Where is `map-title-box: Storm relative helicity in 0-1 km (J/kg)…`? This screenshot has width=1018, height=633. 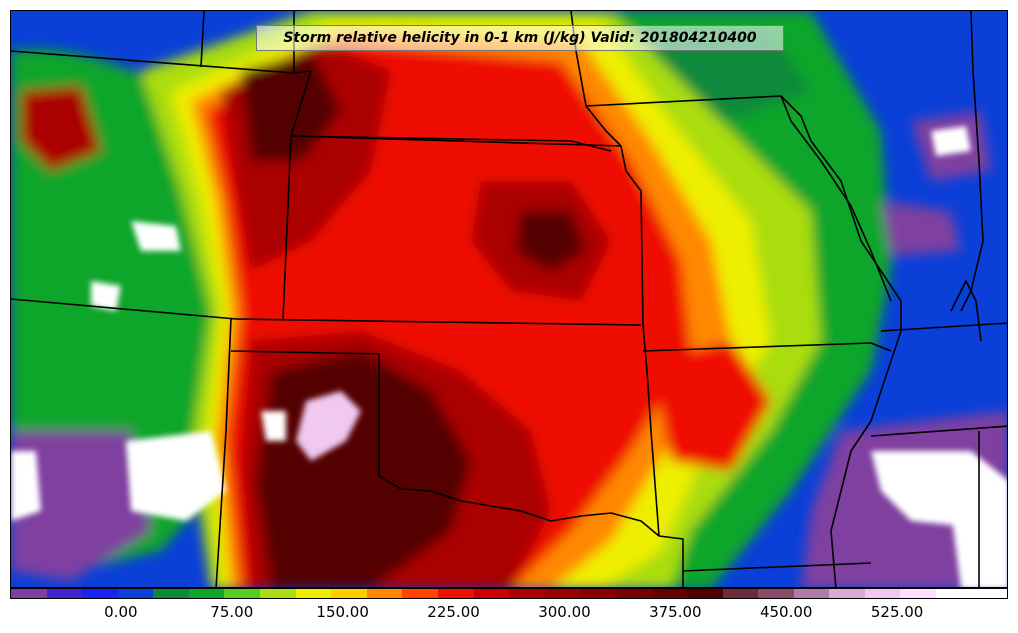
map-title-box: Storm relative helicity in 0-1 km (J/kg)… is located at coordinates (520, 38).